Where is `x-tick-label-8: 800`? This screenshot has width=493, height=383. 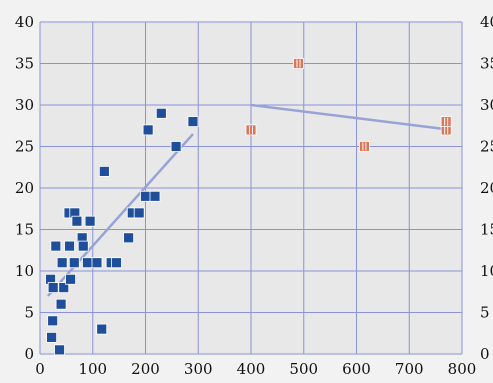 x-tick-label-8: 800 is located at coordinates (462, 369).